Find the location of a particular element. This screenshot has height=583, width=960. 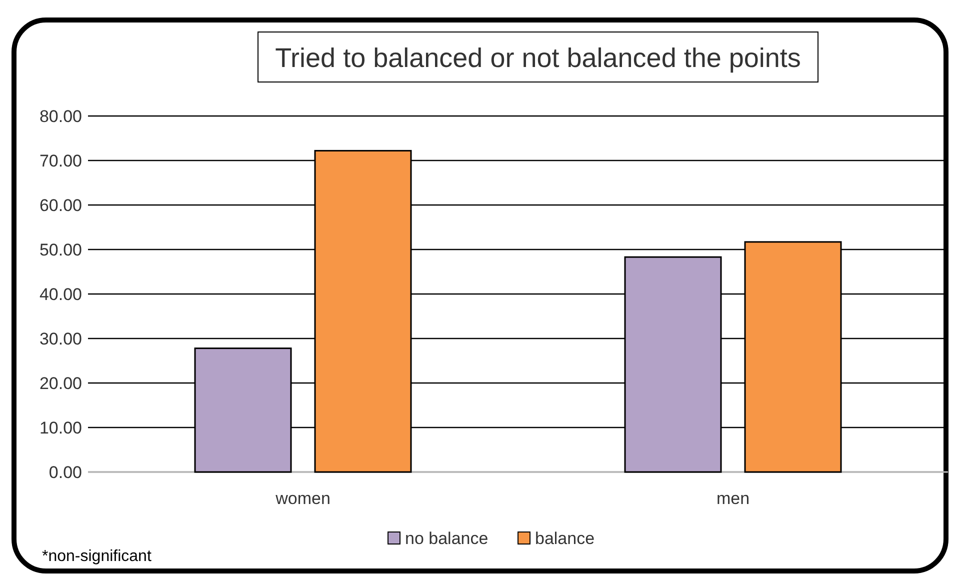

text: *non-significant is located at coordinates (97, 556).